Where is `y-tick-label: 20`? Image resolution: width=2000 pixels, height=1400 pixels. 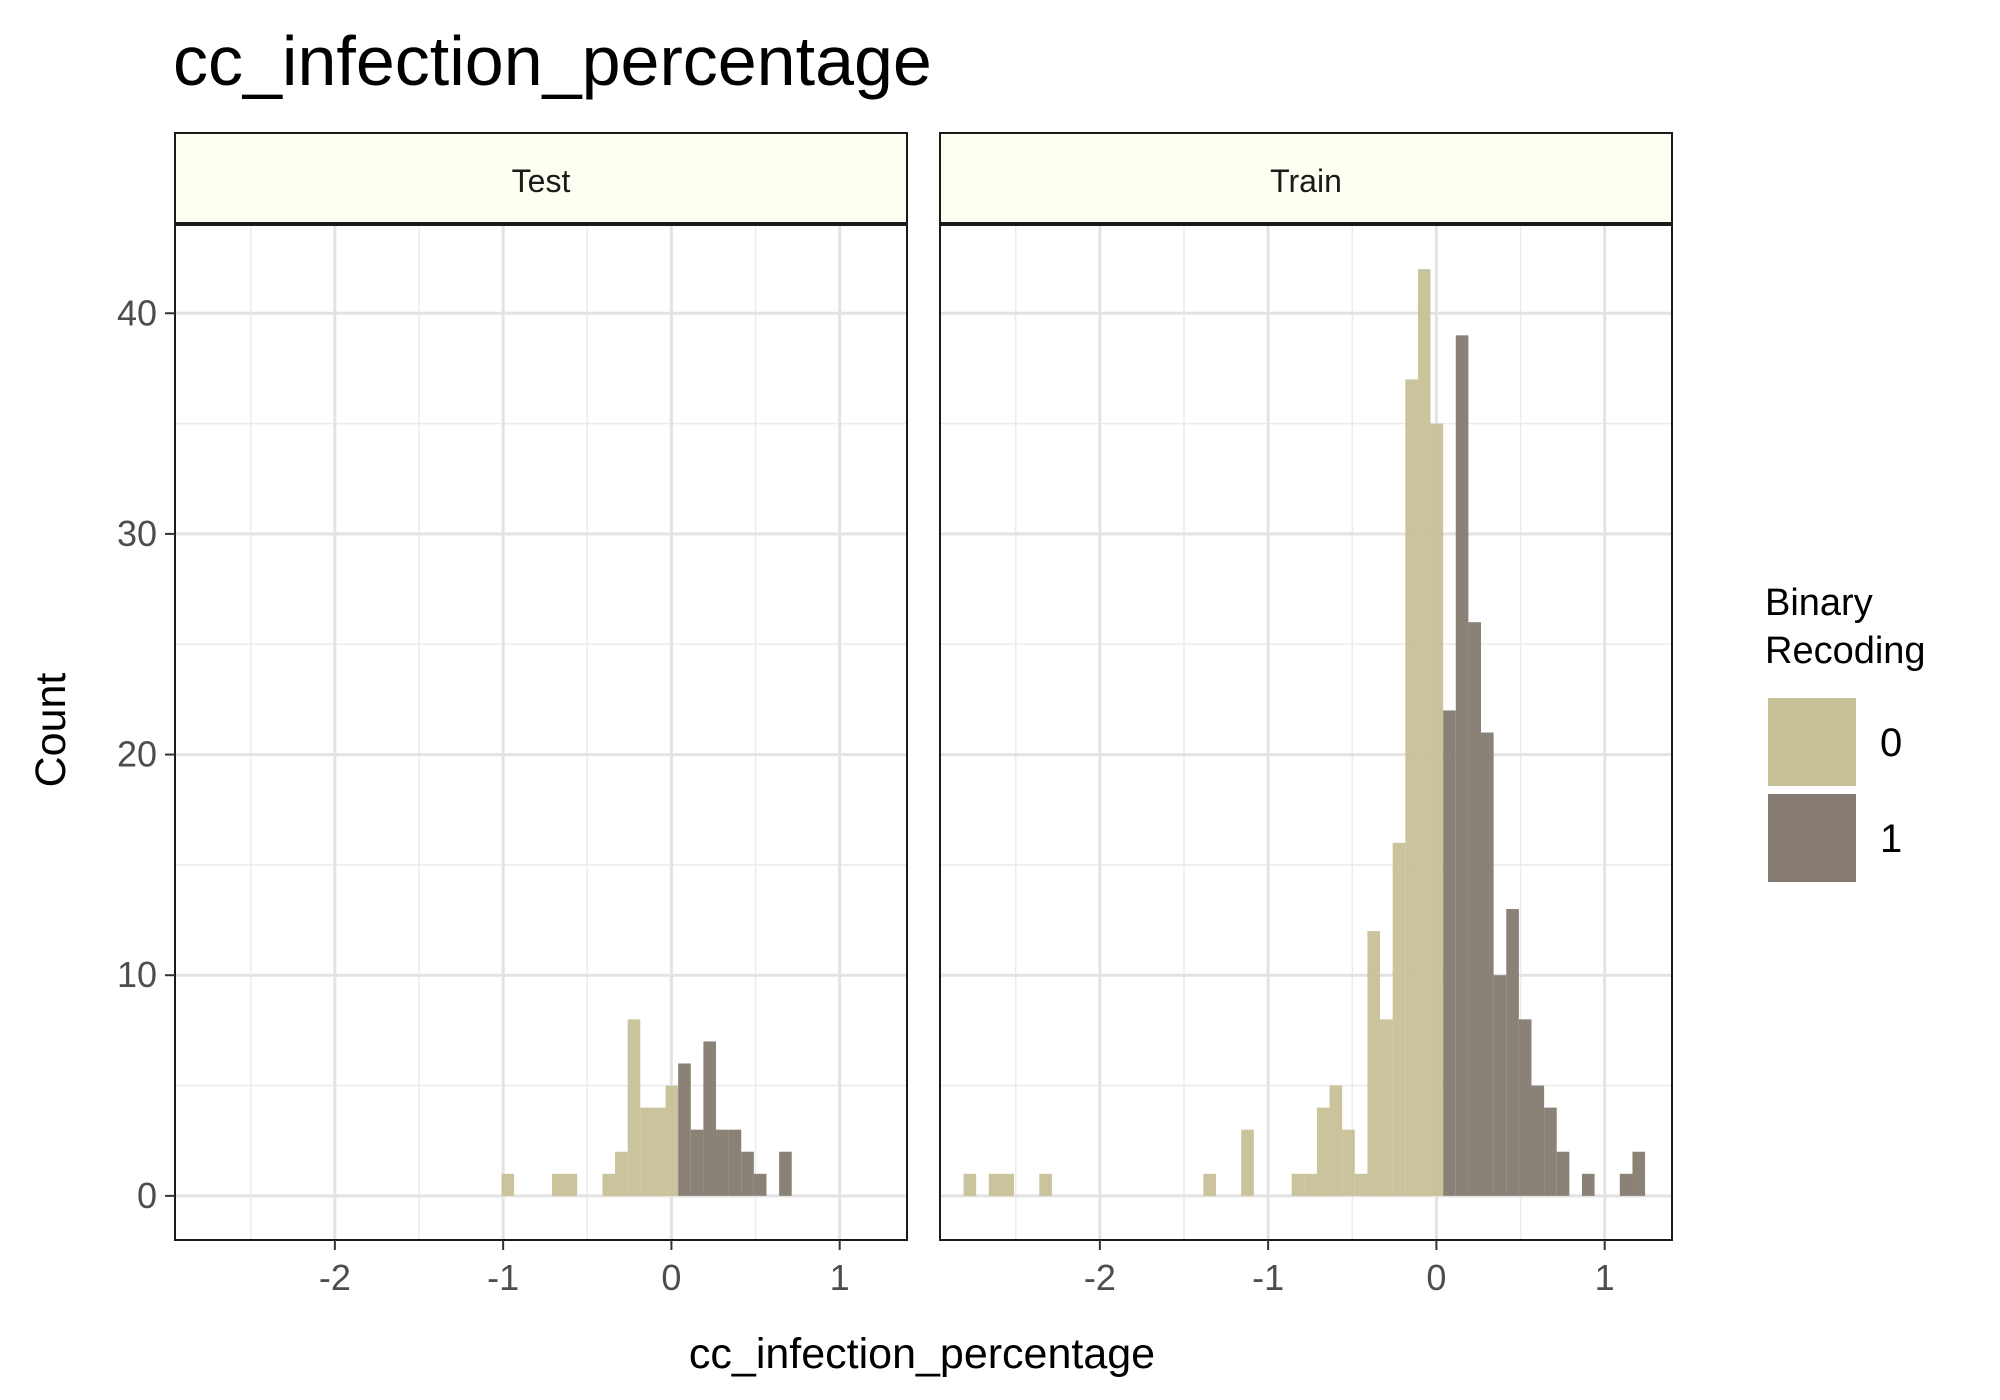 y-tick-label: 20 is located at coordinates (137, 754).